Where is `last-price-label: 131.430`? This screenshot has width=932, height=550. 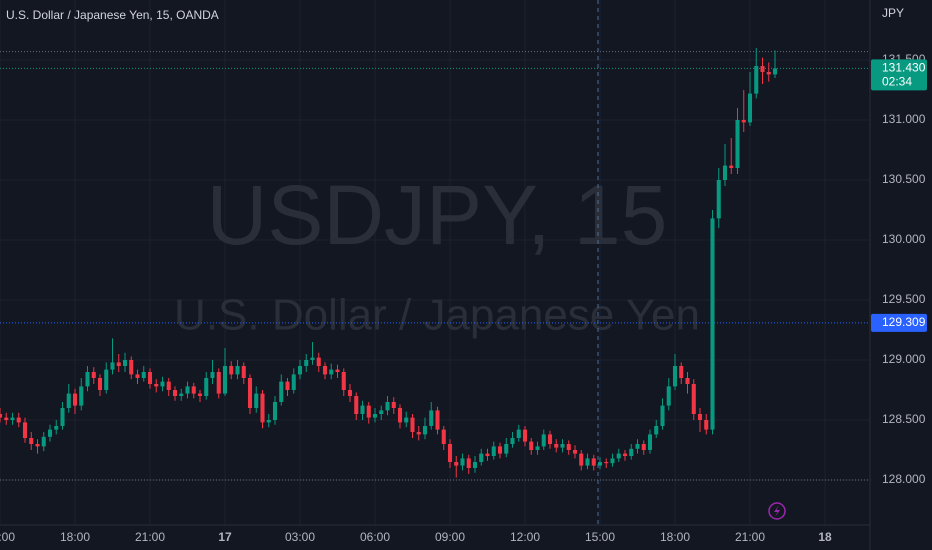
last-price-label: 131.430 is located at coordinates (904, 68).